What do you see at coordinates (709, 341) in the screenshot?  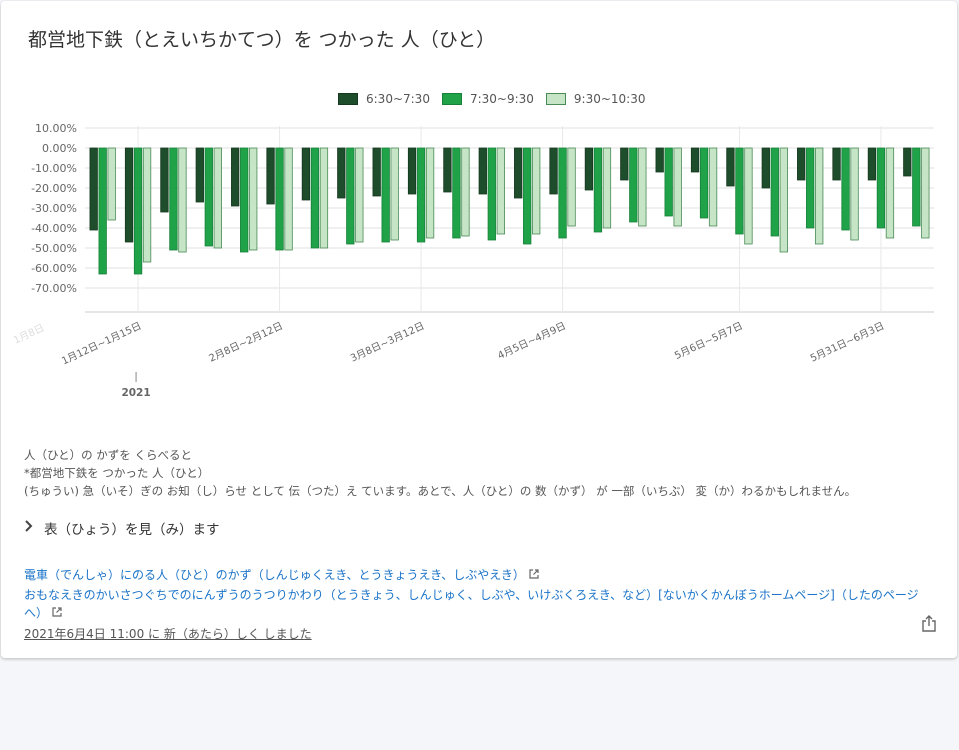 I see `x-tick-label: 5月6日~5月7日` at bounding box center [709, 341].